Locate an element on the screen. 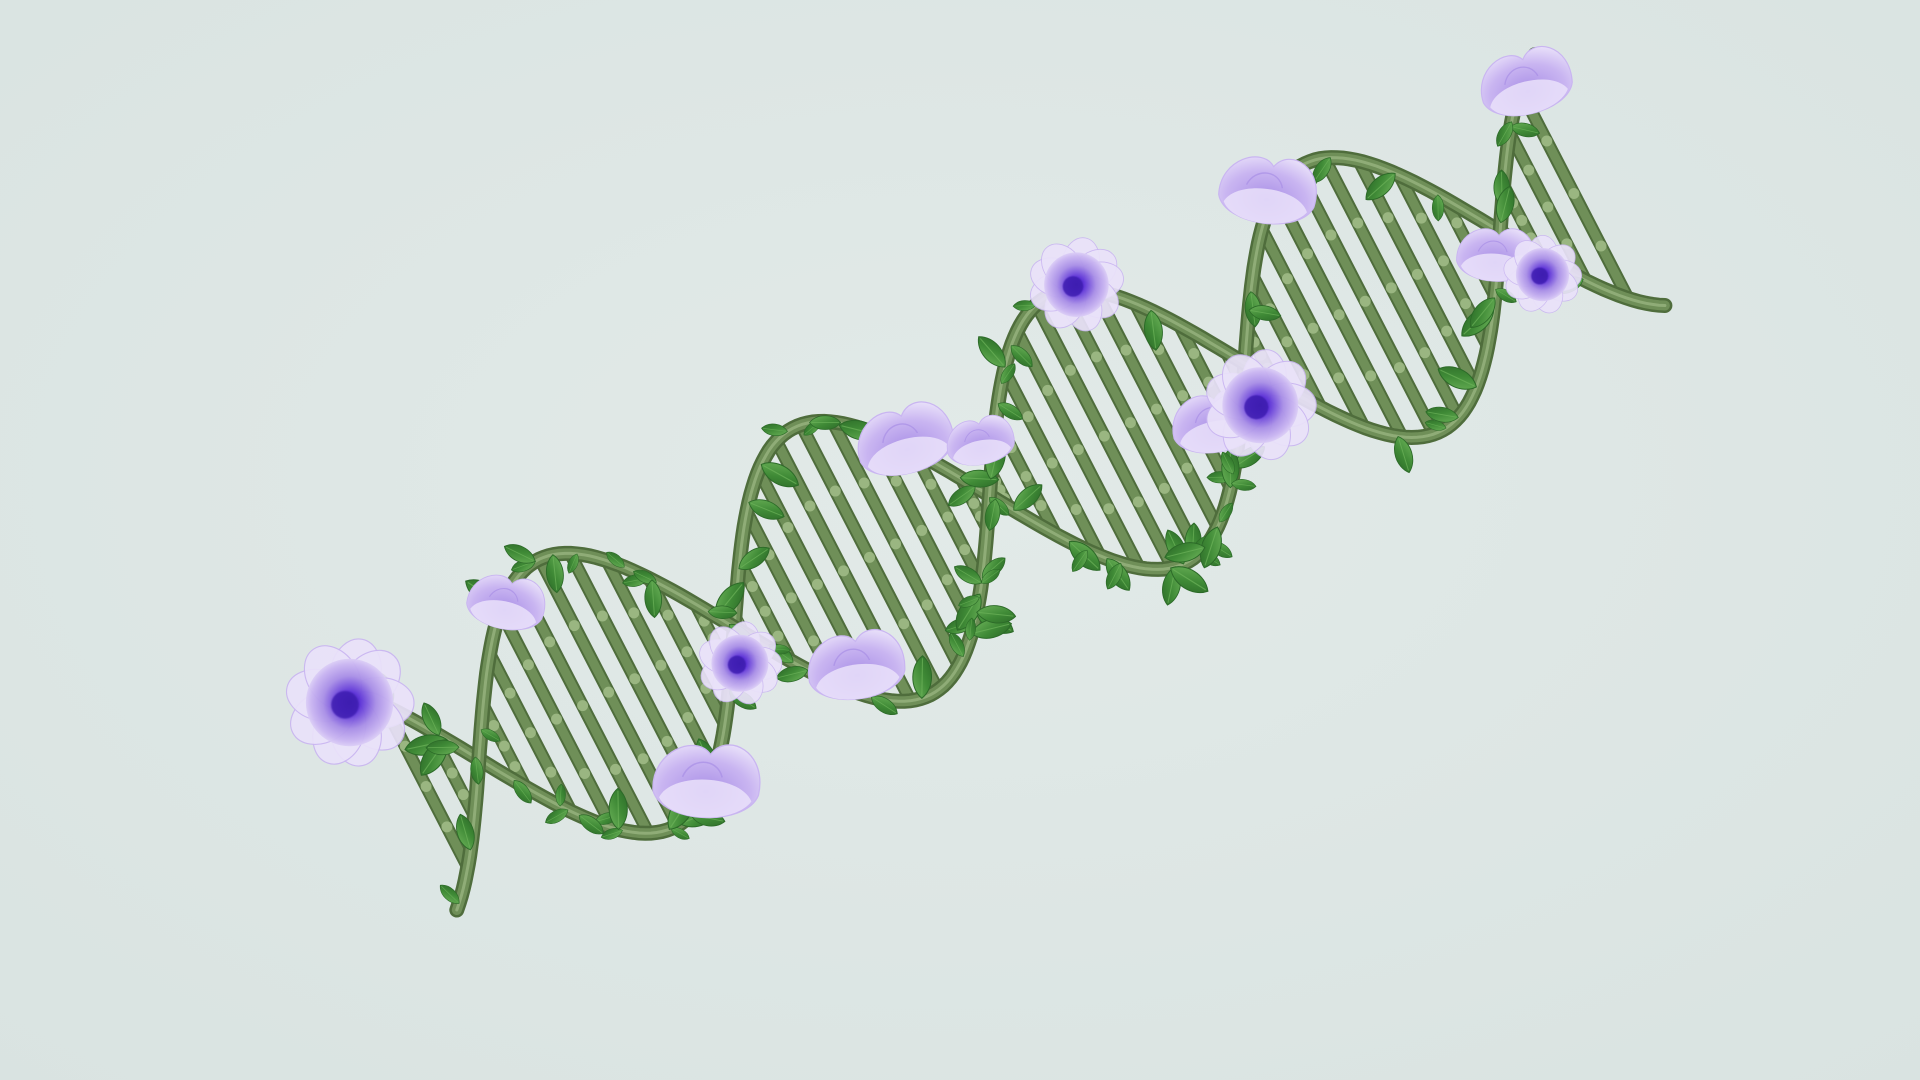  flower-center is located at coordinates (736, 664).